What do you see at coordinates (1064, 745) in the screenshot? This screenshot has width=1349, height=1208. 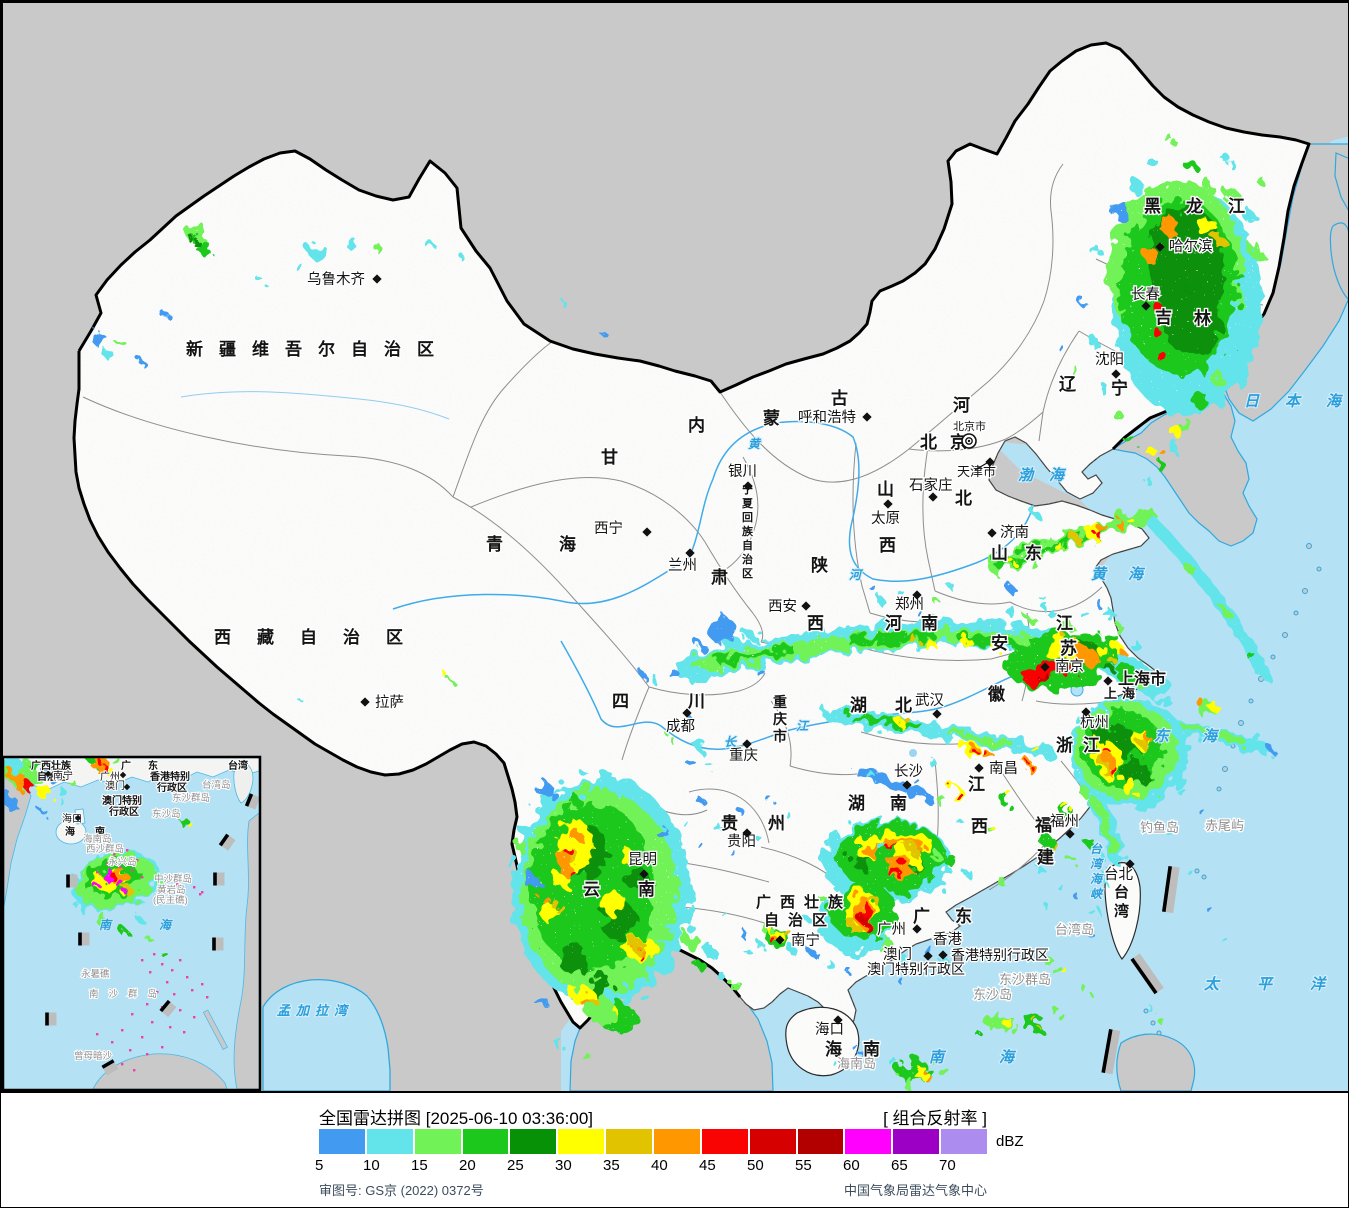 I see `prov-label: 浙` at bounding box center [1064, 745].